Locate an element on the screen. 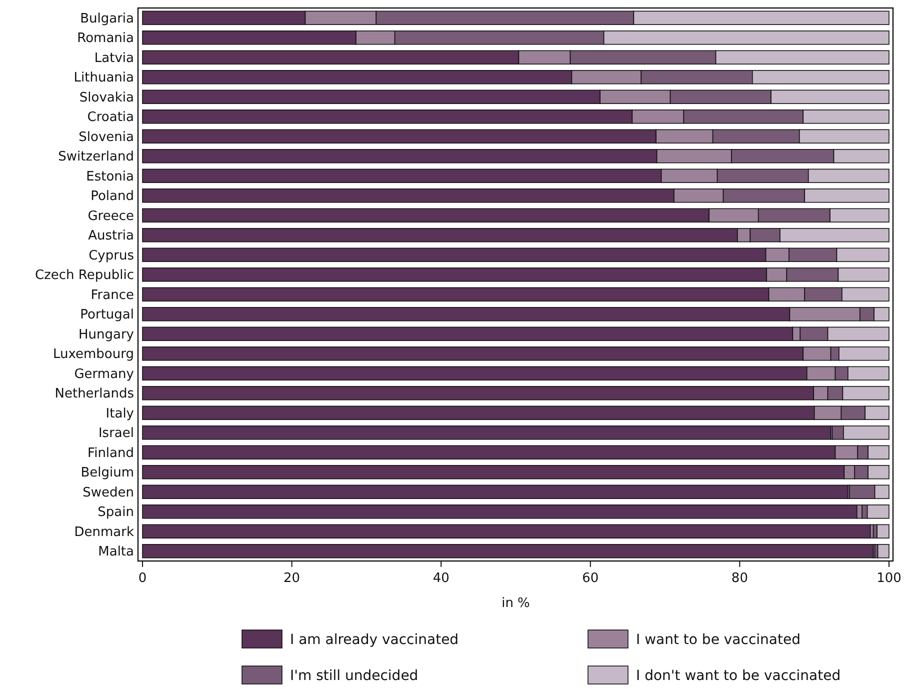 Image resolution: width=916 pixels, height=689 pixels. y-tick-label: Belgium is located at coordinates (107, 473).